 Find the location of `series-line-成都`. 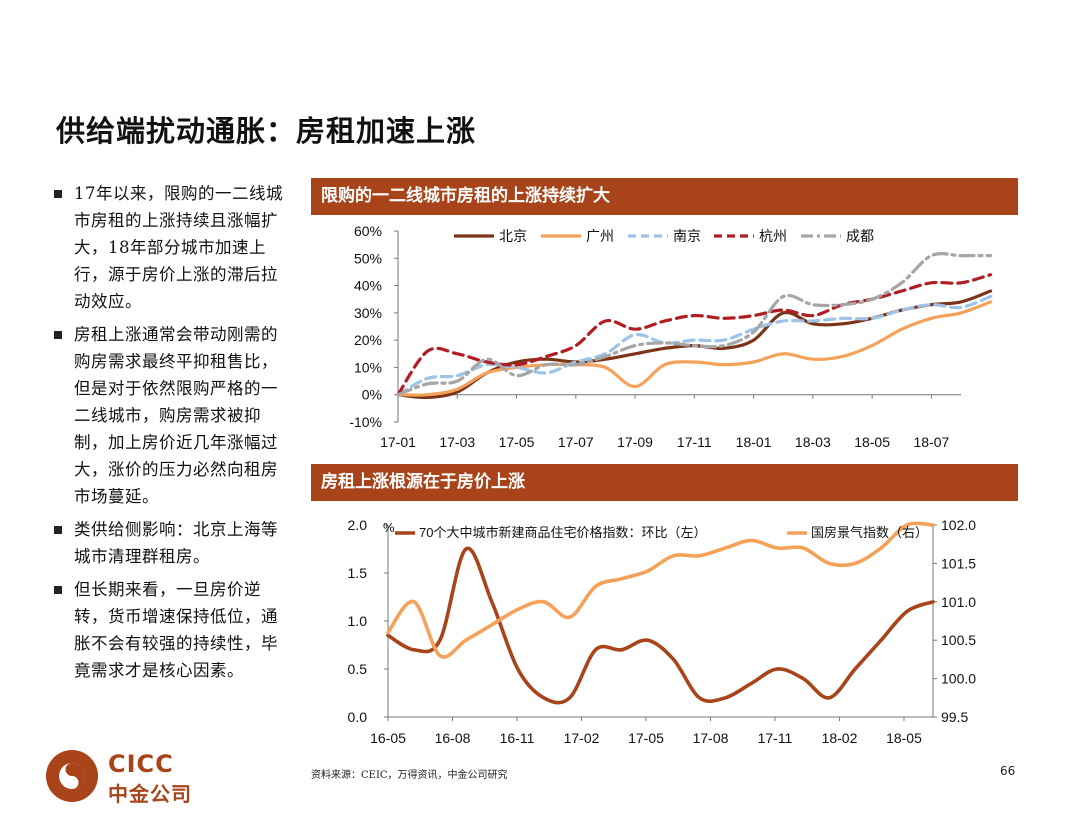

series-line-成都 is located at coordinates (694, 324).